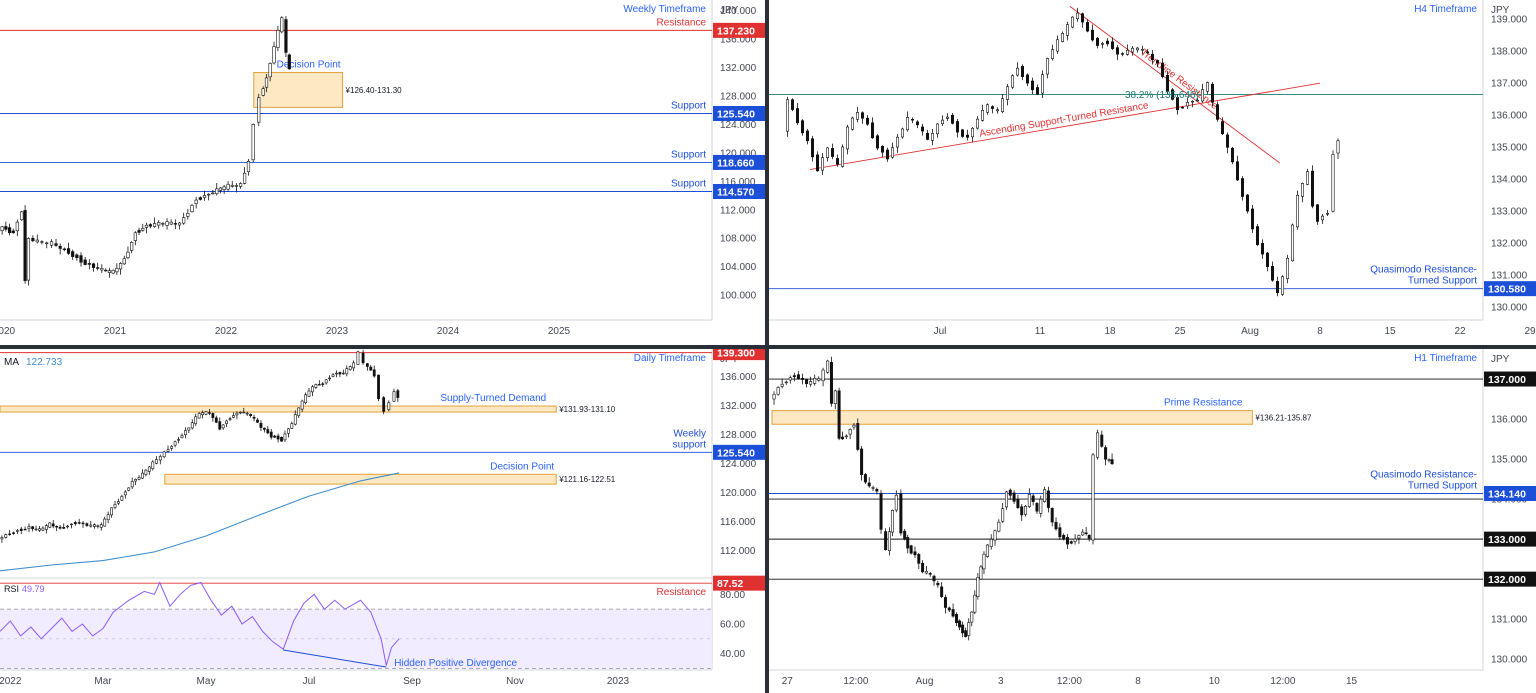  I want to click on unit-label: JPY, so click(729, 10).